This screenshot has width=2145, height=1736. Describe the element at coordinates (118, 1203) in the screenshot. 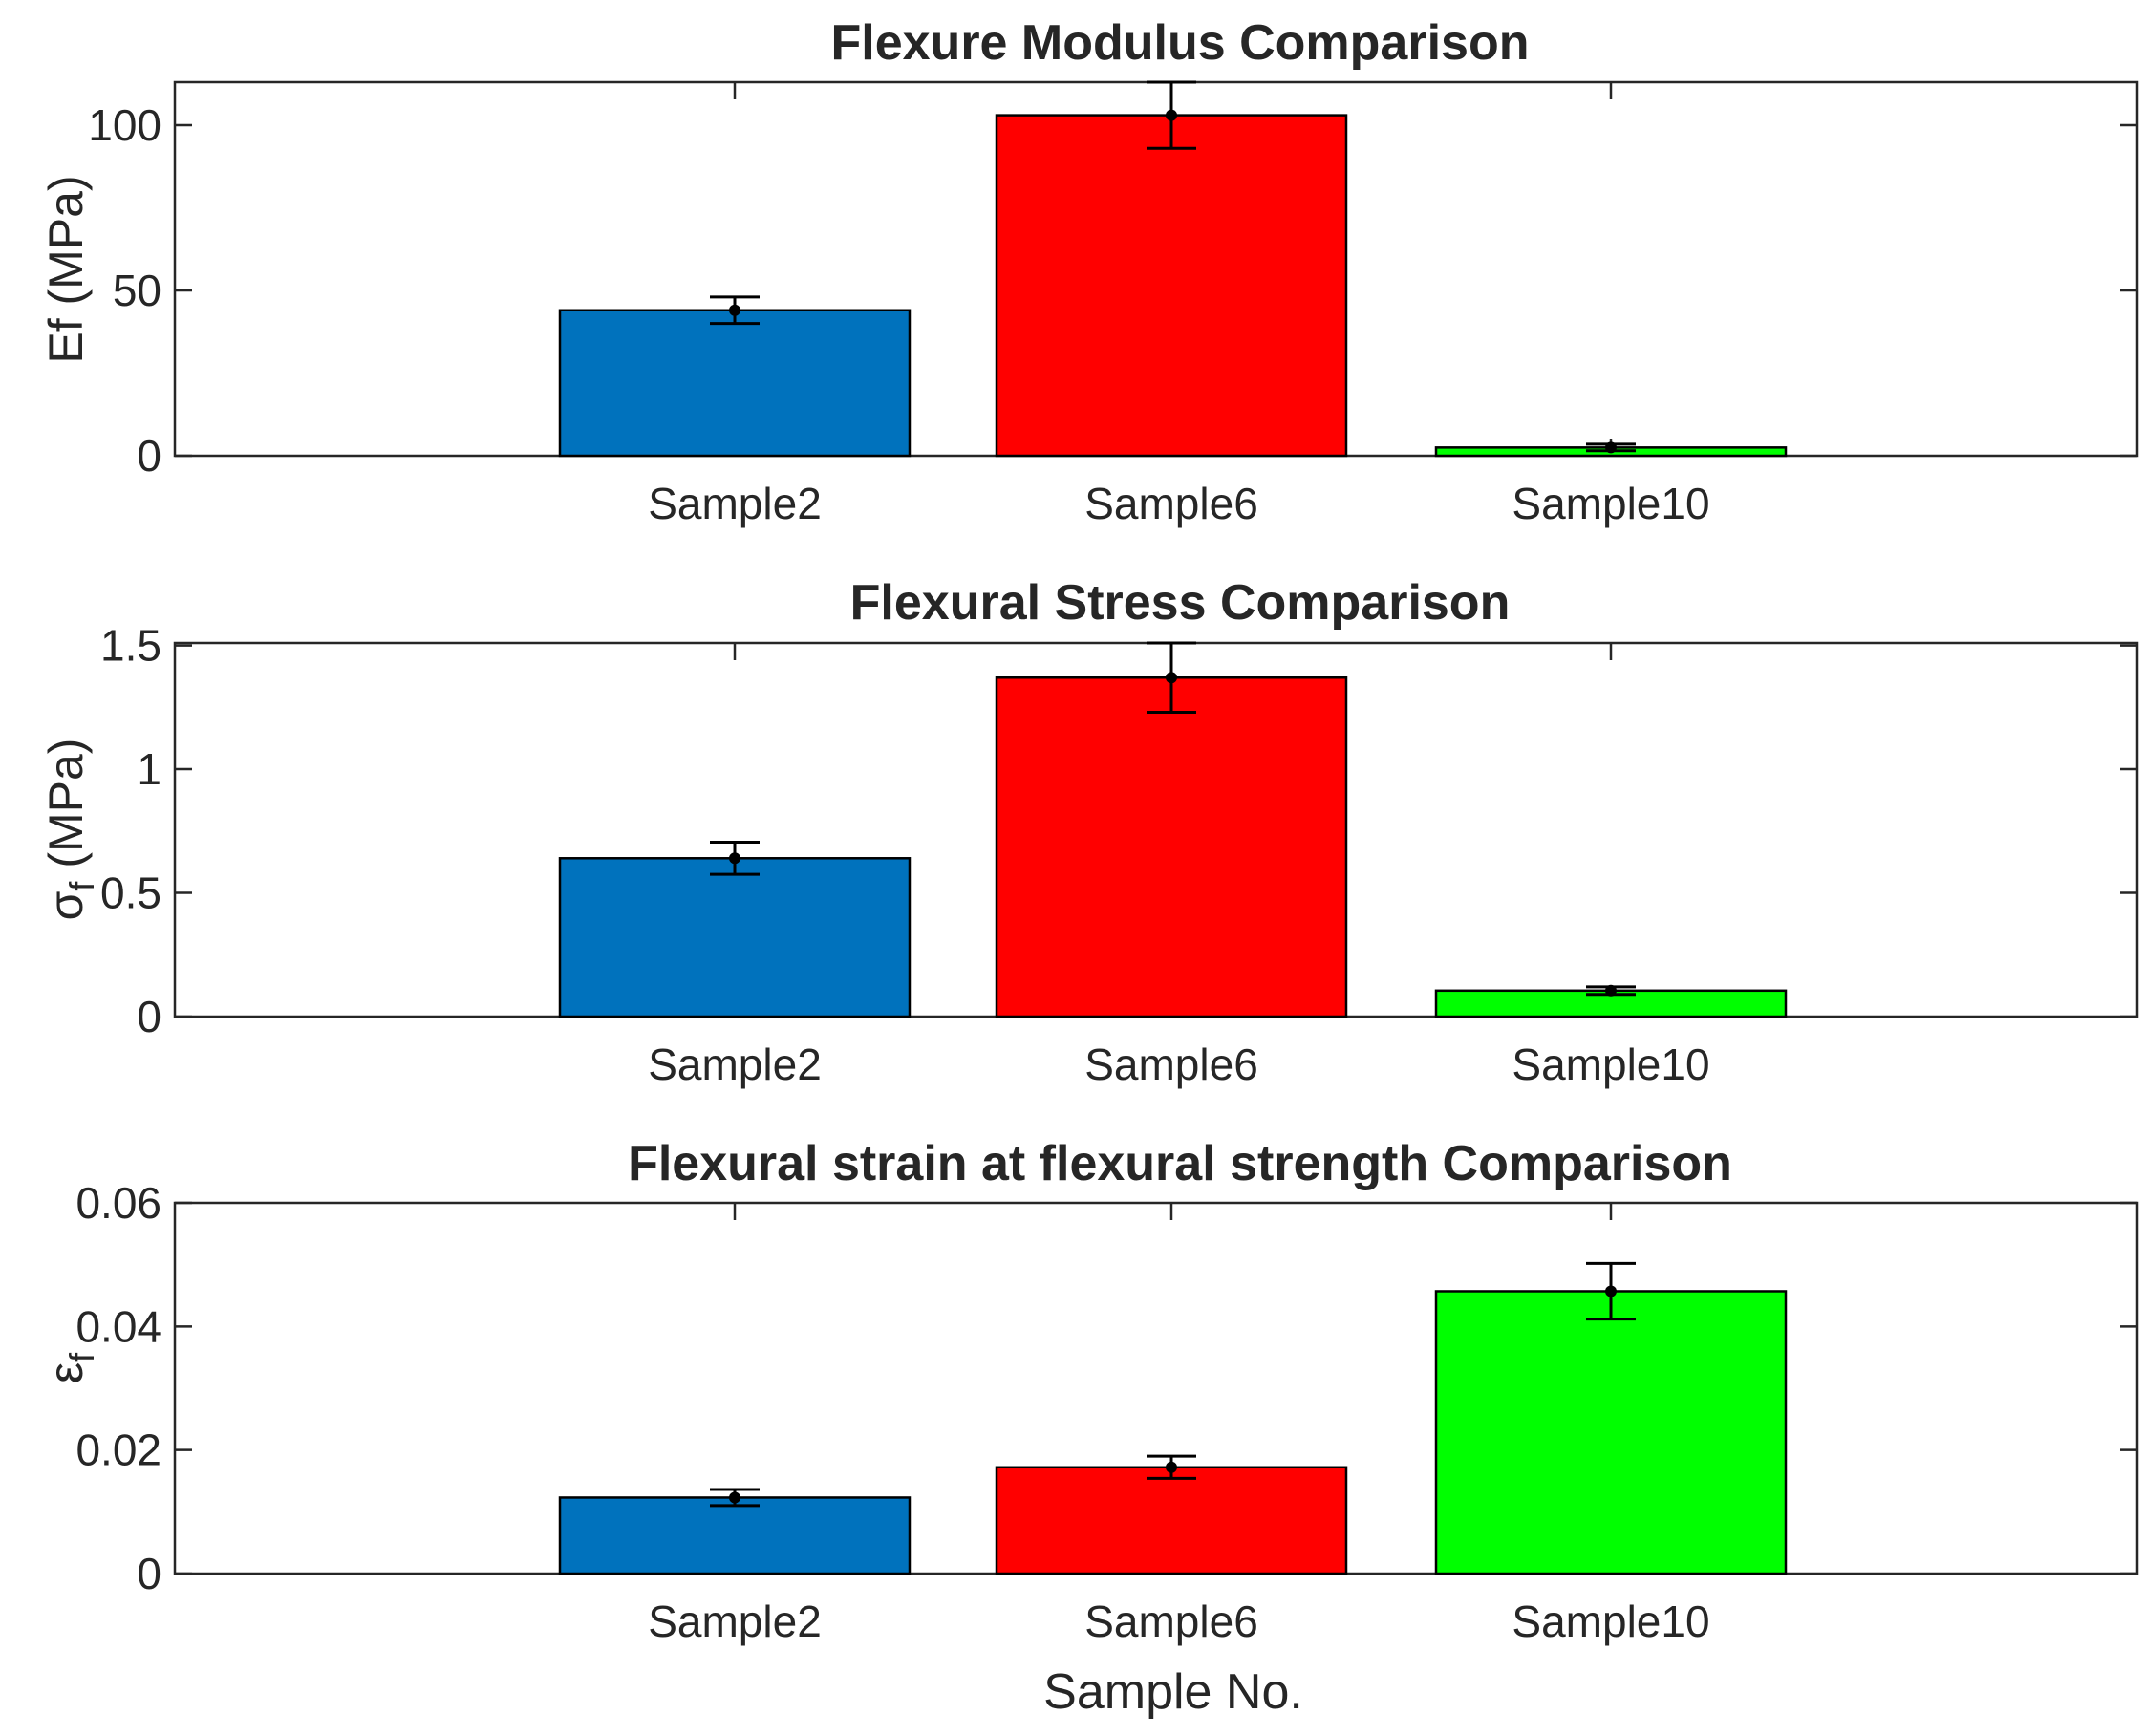

I see `y-tick-label: 0.06` at that location.